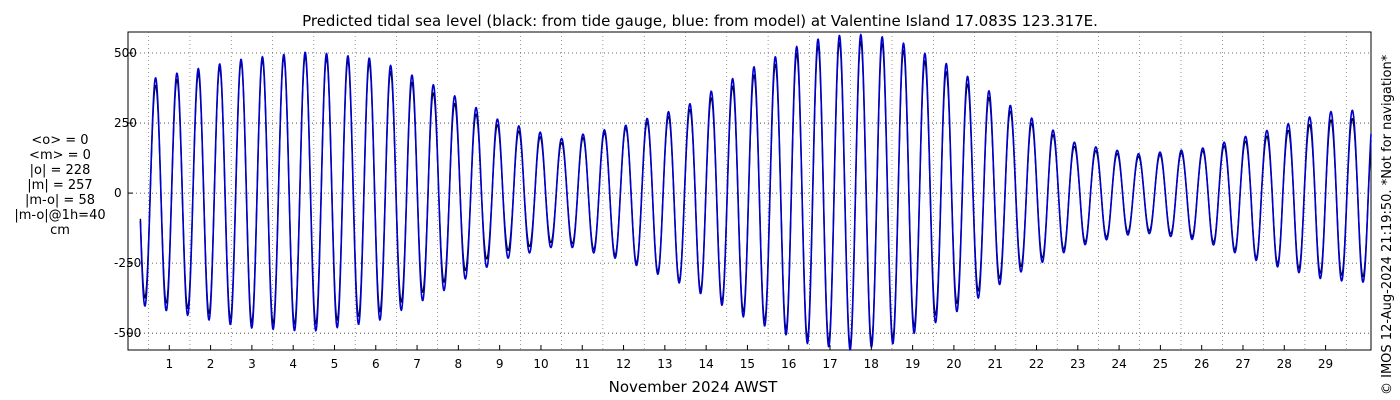 The height and width of the screenshot is (400, 1400). Describe the element at coordinates (211, 364) in the screenshot. I see `x-tick-label: 2` at that location.